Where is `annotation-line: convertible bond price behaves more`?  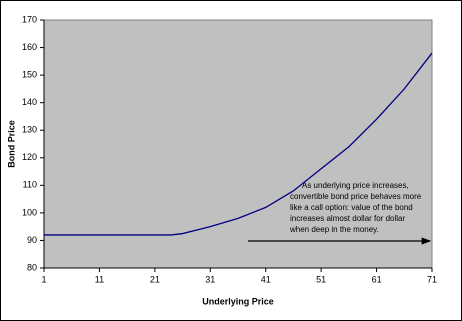 annotation-line: convertible bond price behaves more is located at coordinates (356, 196).